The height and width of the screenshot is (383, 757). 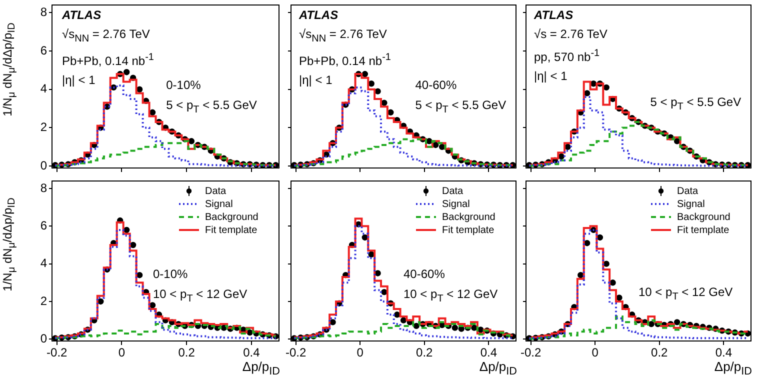 What do you see at coordinates (567, 56) in the screenshot?
I see `annotation: pp, 570 nb$^{-1}$` at bounding box center [567, 56].